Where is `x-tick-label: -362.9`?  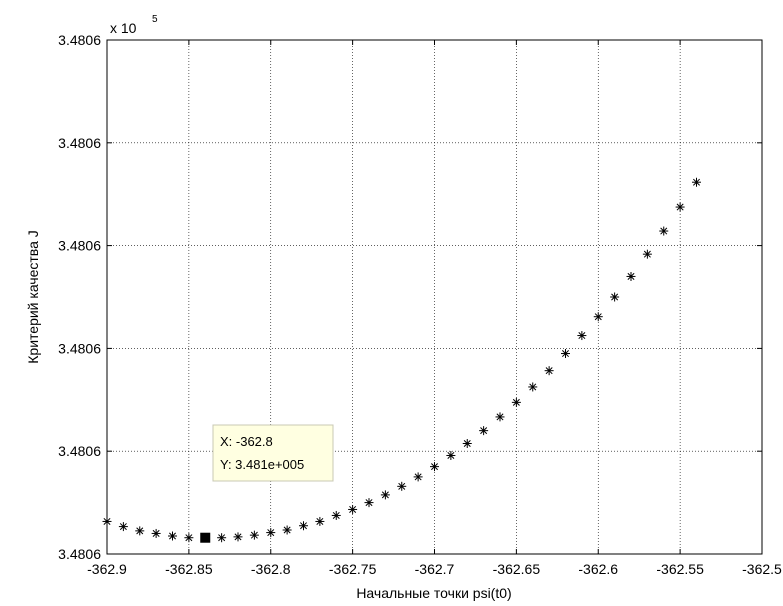
x-tick-label: -362.9 is located at coordinates (107, 569).